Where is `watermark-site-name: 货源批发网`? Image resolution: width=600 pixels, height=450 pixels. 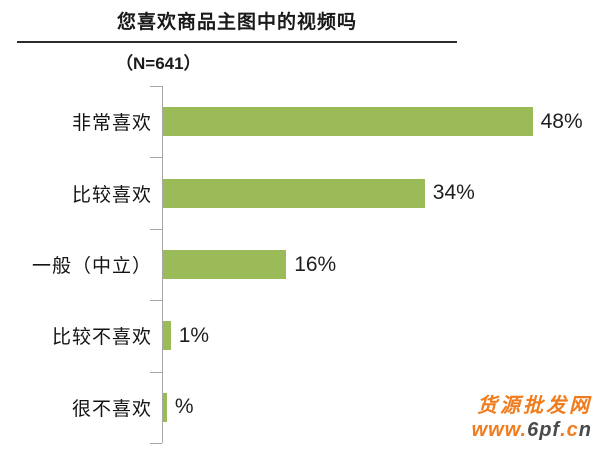 watermark-site-name: 货源批发网 is located at coordinates (534, 406).